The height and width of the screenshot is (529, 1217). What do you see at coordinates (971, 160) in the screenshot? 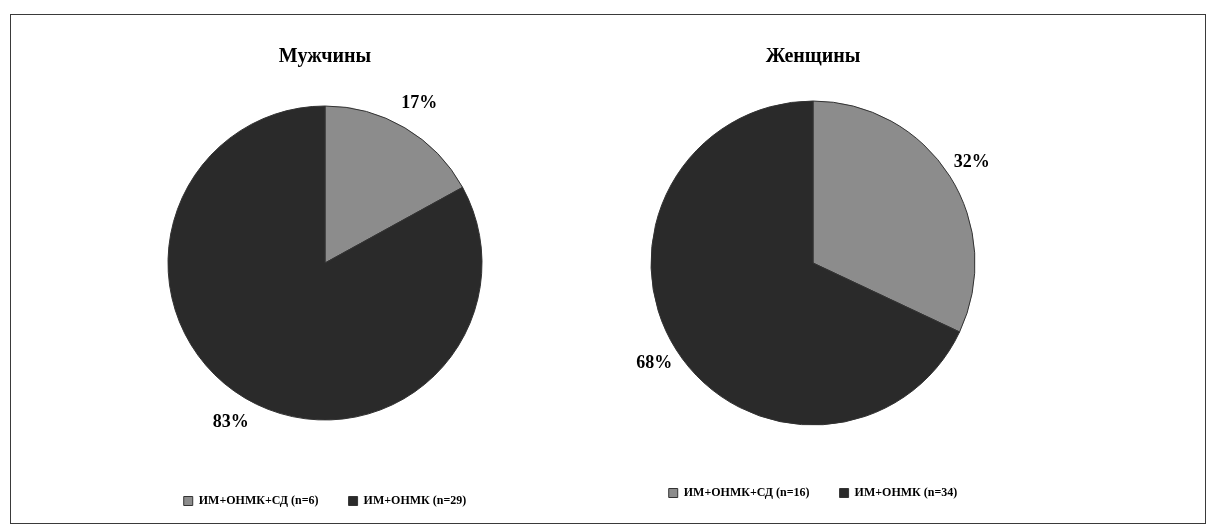
I see `data-label: 32%` at bounding box center [971, 160].